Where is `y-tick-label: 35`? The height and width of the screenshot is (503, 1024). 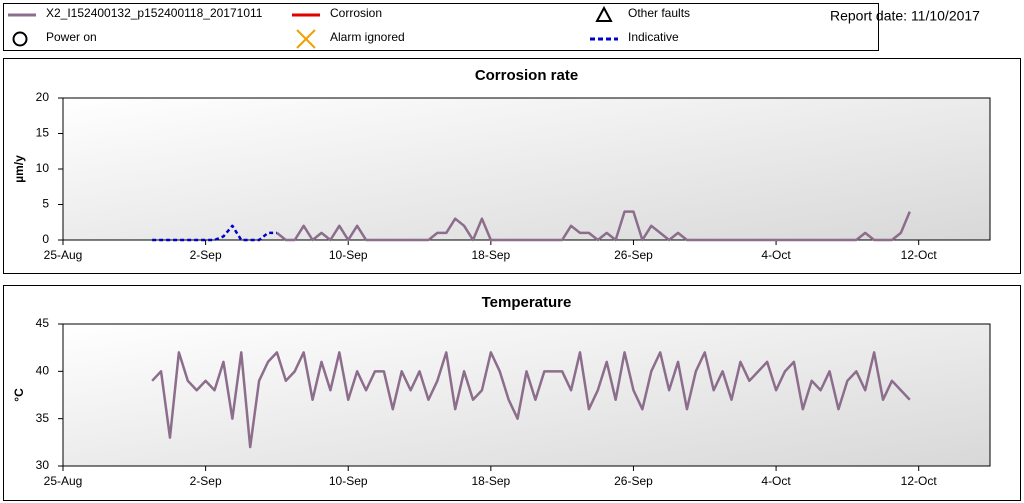
y-tick-label: 35 is located at coordinates (43, 418).